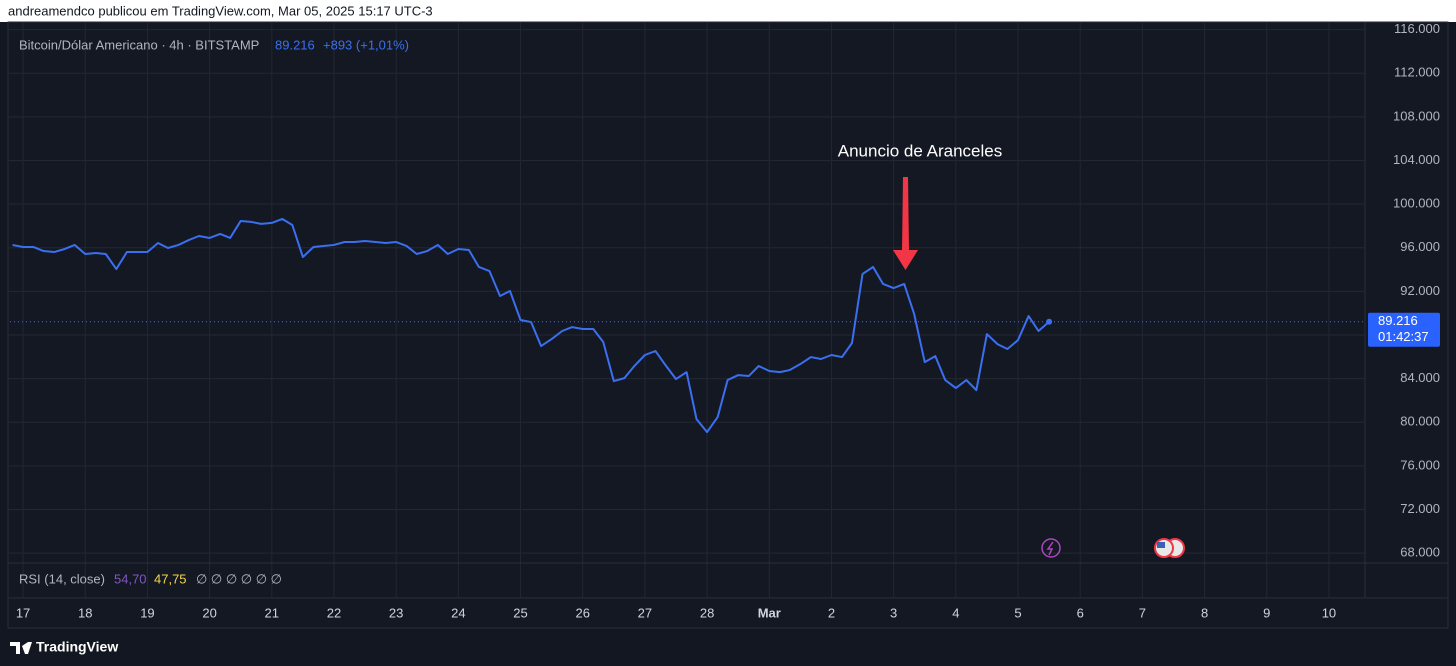 The height and width of the screenshot is (666, 1456). I want to click on x-tick-label: 10, so click(1329, 612).